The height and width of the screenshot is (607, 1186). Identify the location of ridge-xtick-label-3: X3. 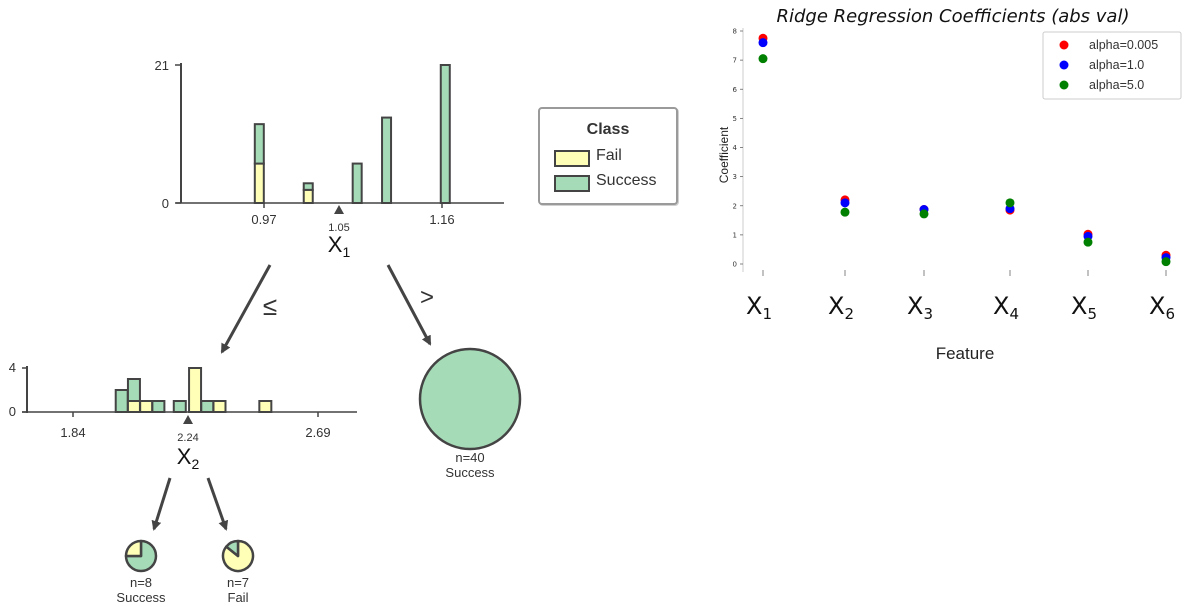
(920, 307).